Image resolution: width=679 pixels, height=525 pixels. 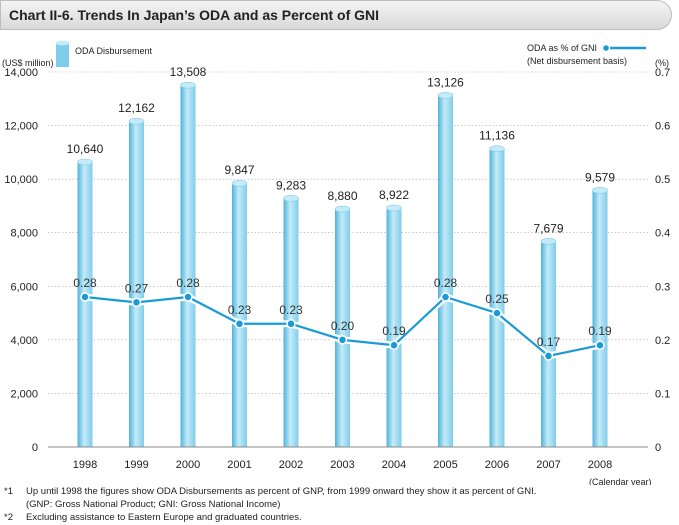 What do you see at coordinates (136, 465) in the screenshot?
I see `year-tick-label: 1999` at bounding box center [136, 465].